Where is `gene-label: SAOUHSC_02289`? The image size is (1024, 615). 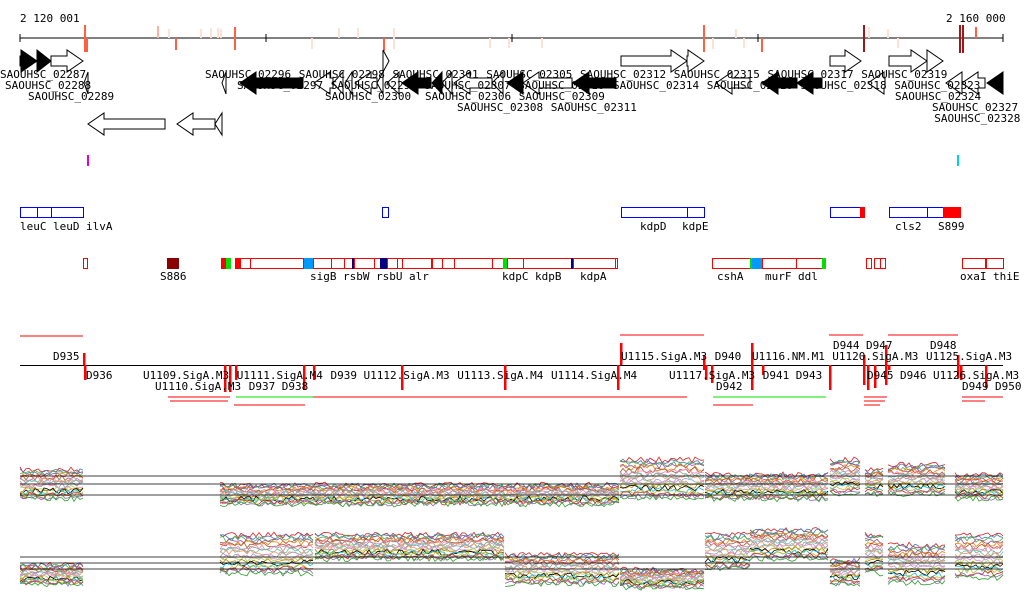
gene-label: SAOUHSC_02289 is located at coordinates (71, 96).